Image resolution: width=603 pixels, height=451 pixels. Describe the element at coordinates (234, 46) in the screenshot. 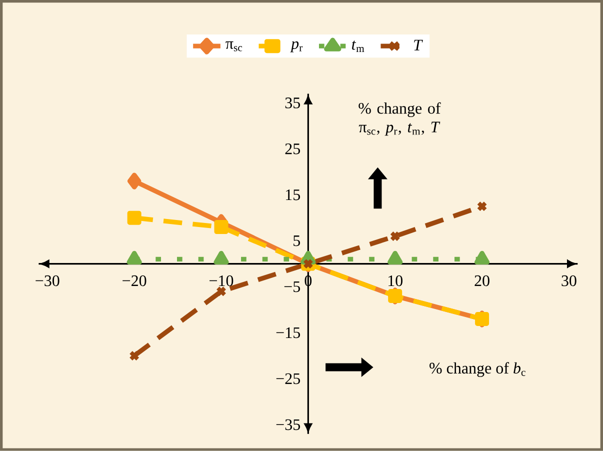

I see `legend-label: π$_{sc}$` at that location.